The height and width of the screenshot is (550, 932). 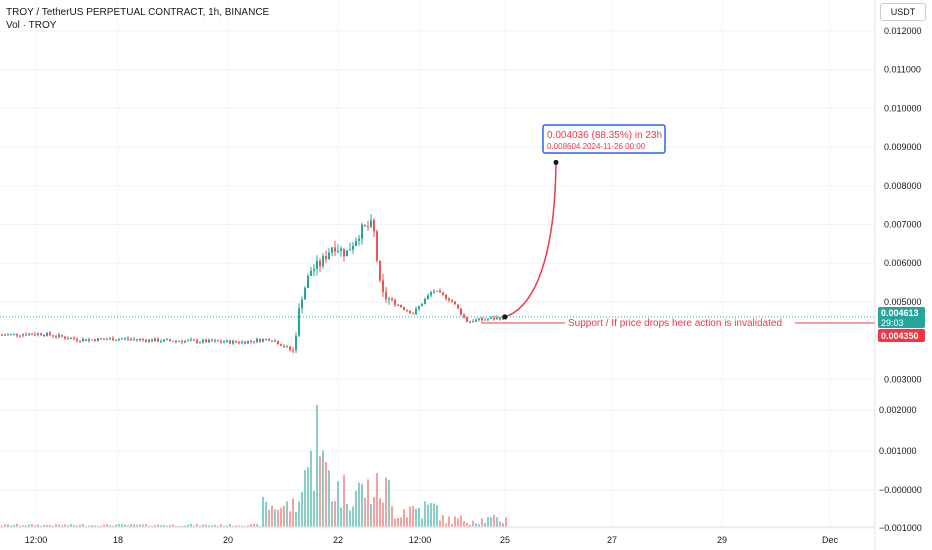 I want to click on price-tick-label: 0.010000, so click(x=903, y=108).